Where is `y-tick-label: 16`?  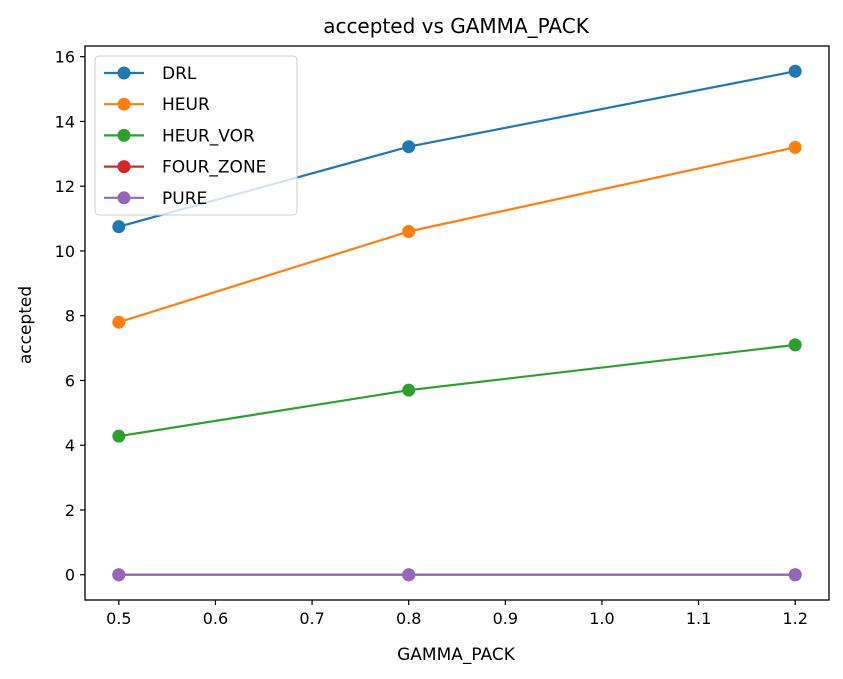
y-tick-label: 16 is located at coordinates (65, 57).